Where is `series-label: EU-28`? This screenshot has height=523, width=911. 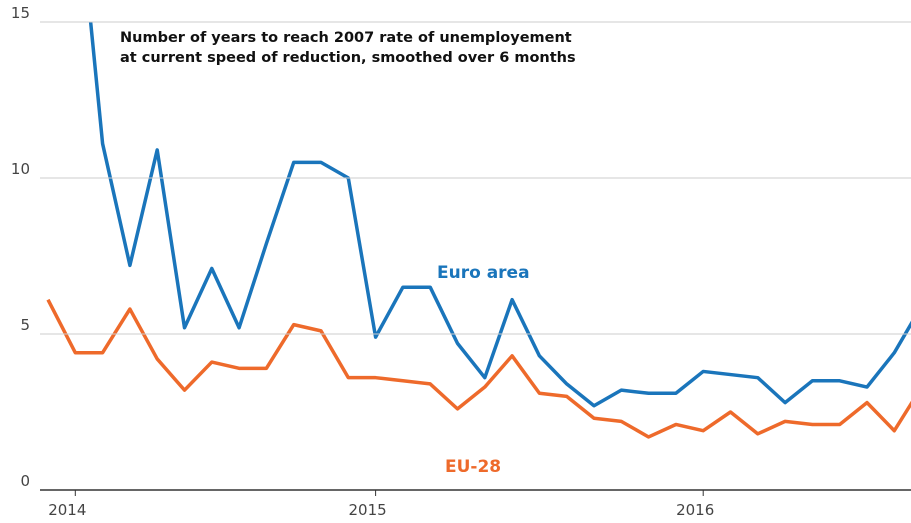 series-label: EU-28 is located at coordinates (473, 467).